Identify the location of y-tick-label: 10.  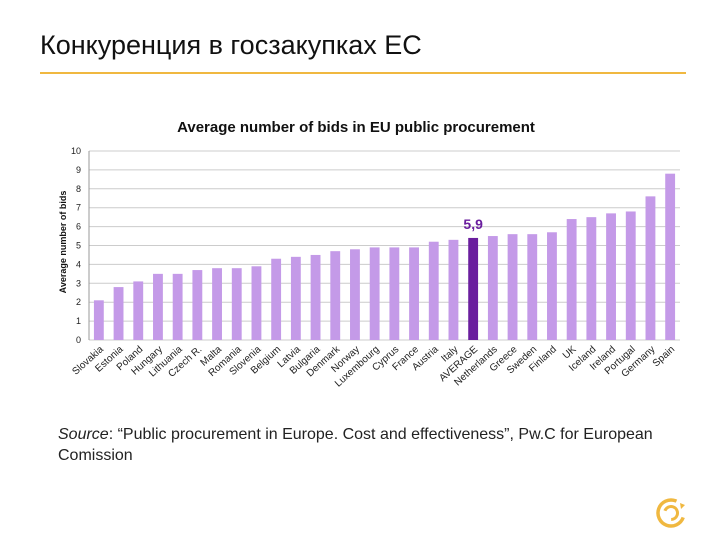
(76, 151).